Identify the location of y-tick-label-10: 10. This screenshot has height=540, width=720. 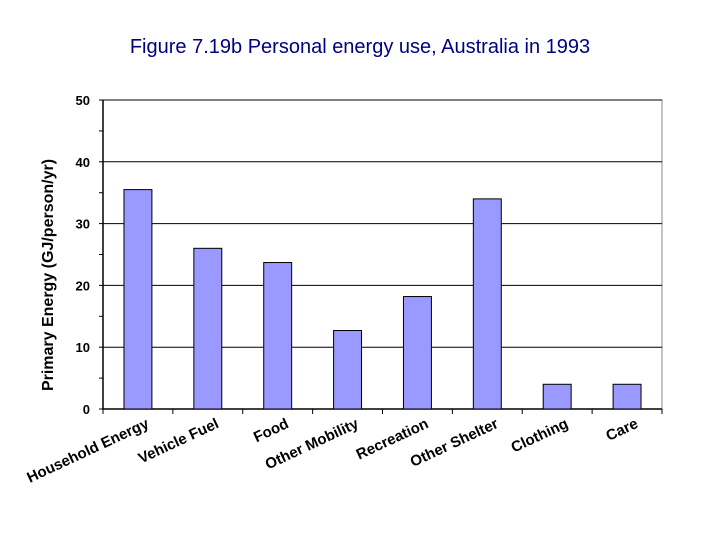
(83, 347).